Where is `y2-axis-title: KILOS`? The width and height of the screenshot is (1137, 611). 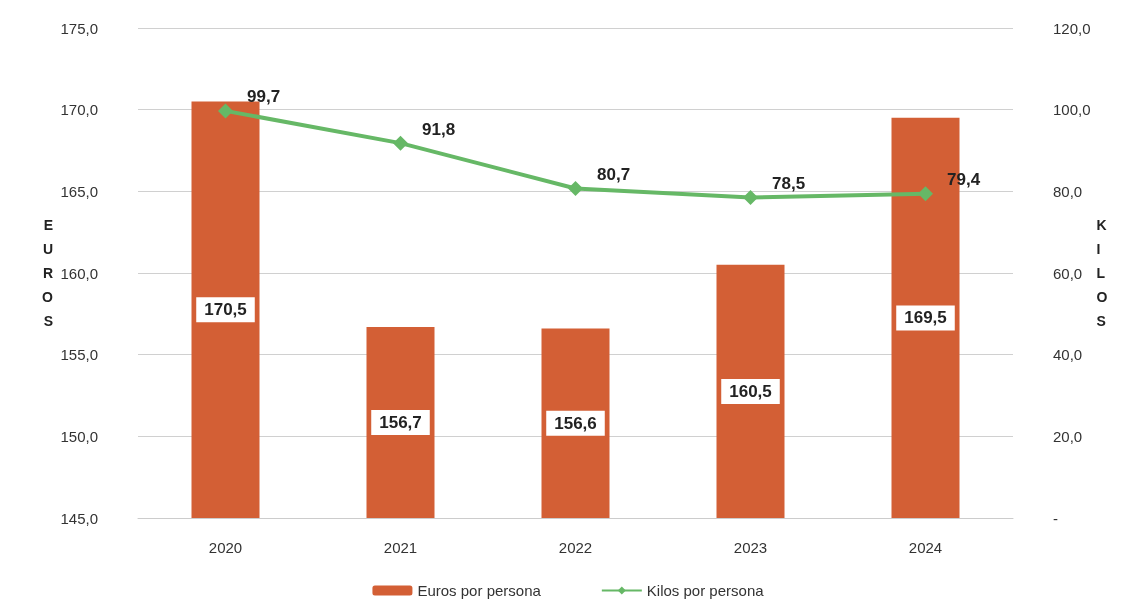
y2-axis-title: KILOS is located at coordinates (1102, 273).